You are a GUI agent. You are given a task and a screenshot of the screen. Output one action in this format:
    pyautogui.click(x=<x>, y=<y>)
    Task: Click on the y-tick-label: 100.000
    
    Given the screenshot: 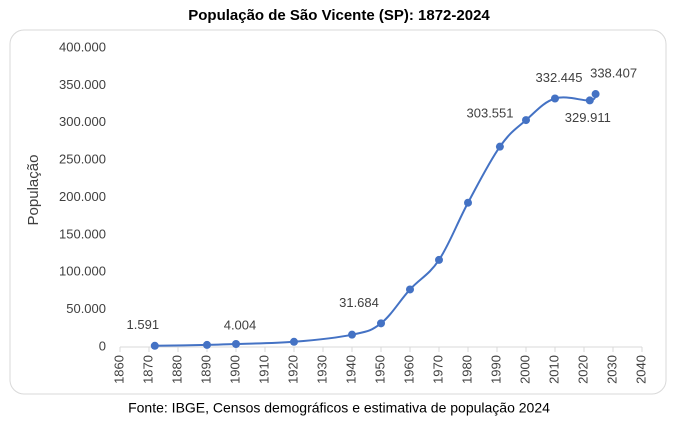 What is the action you would take?
    pyautogui.click(x=82, y=271)
    